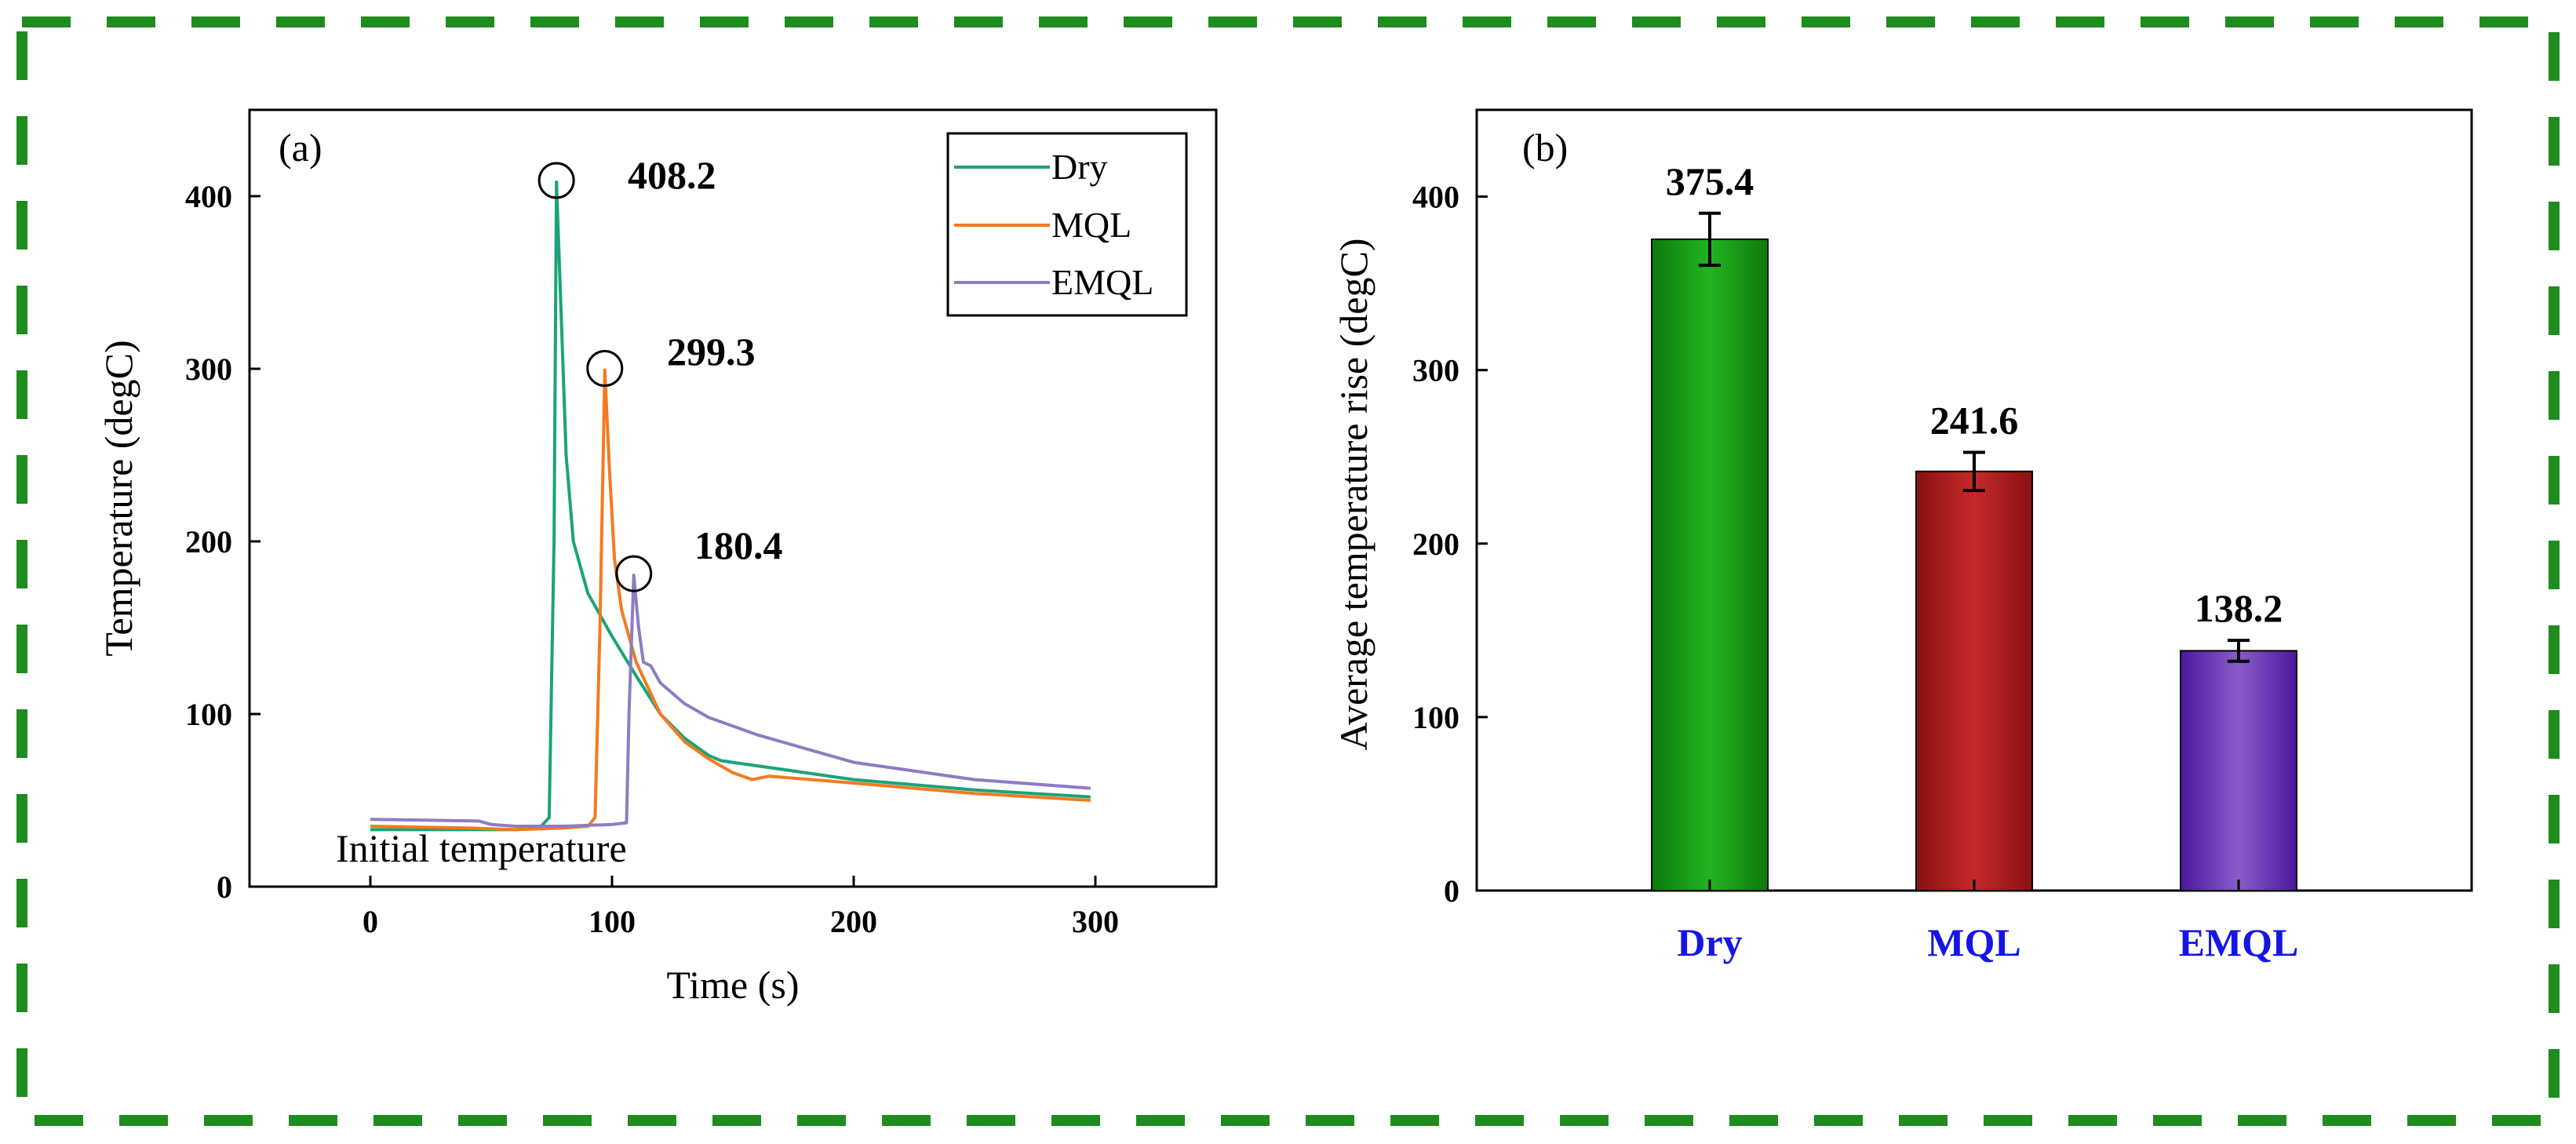  What do you see at coordinates (672, 175) in the screenshot?
I see `peak-label-dry: 408.2` at bounding box center [672, 175].